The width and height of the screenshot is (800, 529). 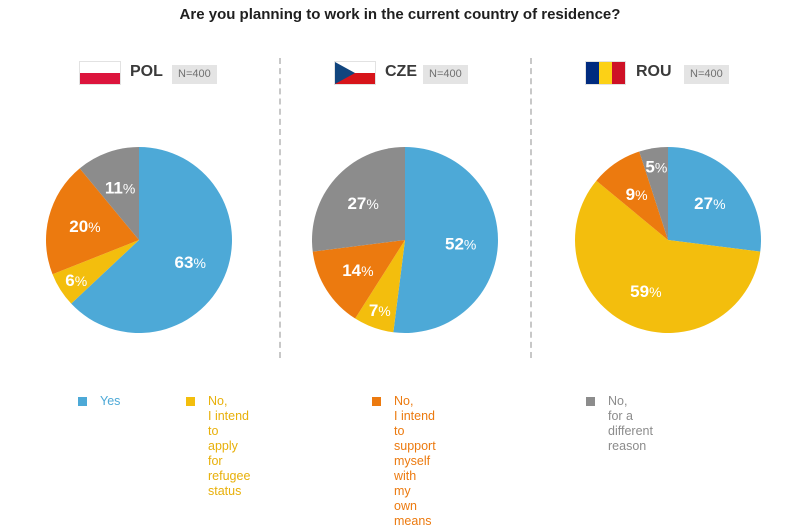 What do you see at coordinates (229, 446) in the screenshot?
I see `legend-label: No, I intend to apply for refugee status` at bounding box center [229, 446].